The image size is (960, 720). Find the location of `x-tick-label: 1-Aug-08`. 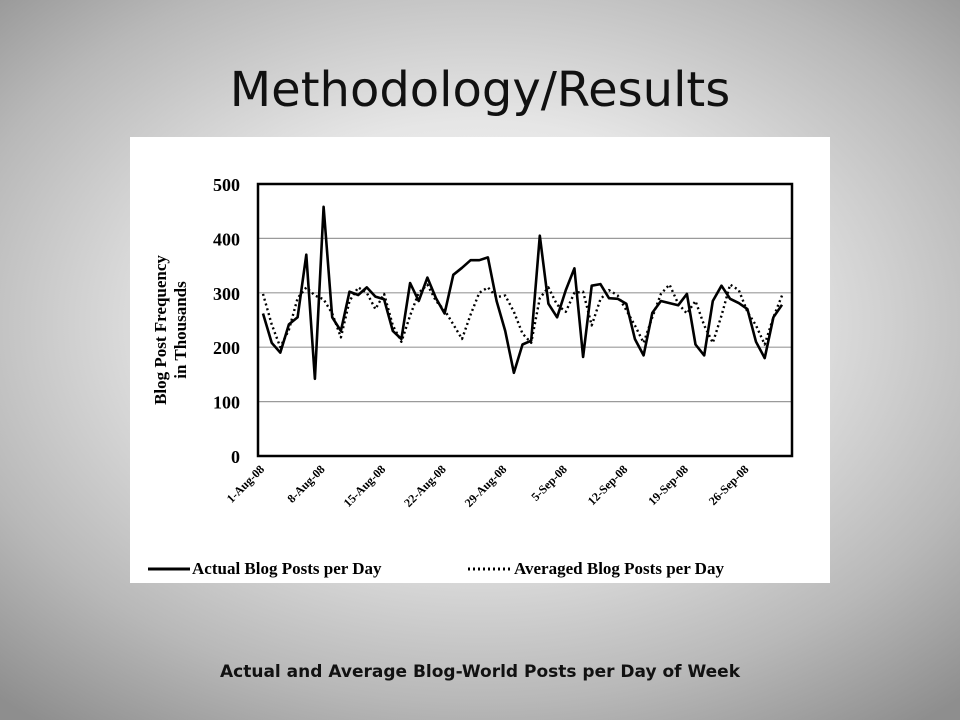

x-tick-label: 1-Aug-08 is located at coordinates (245, 483).